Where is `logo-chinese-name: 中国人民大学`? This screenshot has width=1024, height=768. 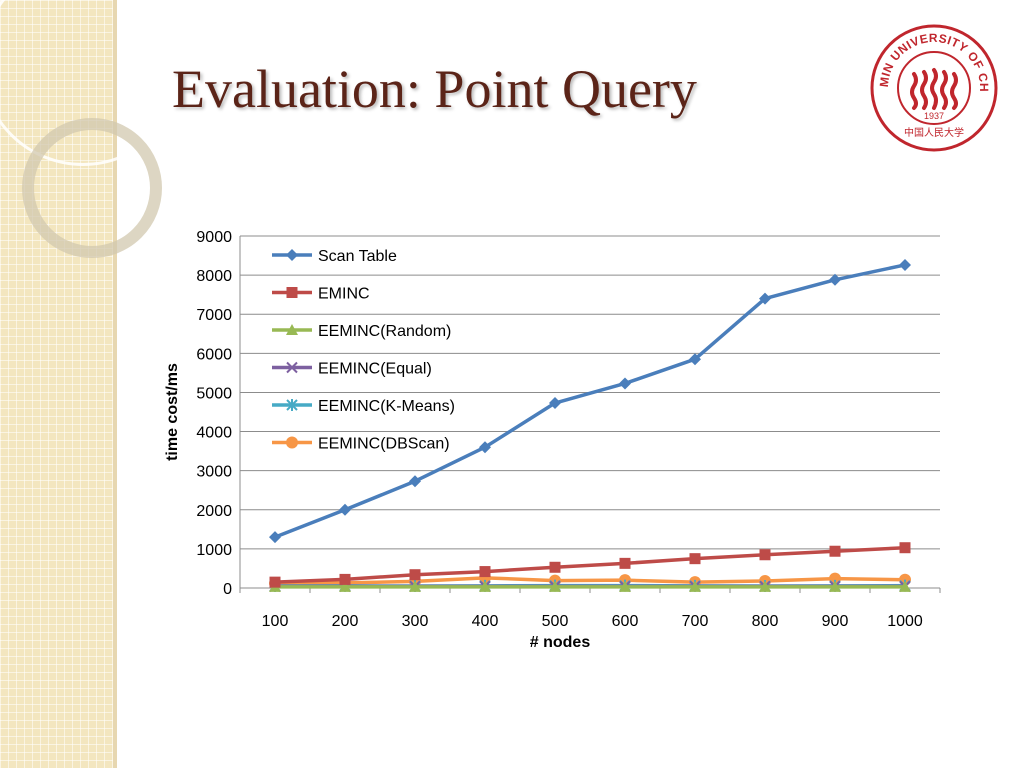
logo-chinese-name: 中国人民大学 is located at coordinates (934, 132).